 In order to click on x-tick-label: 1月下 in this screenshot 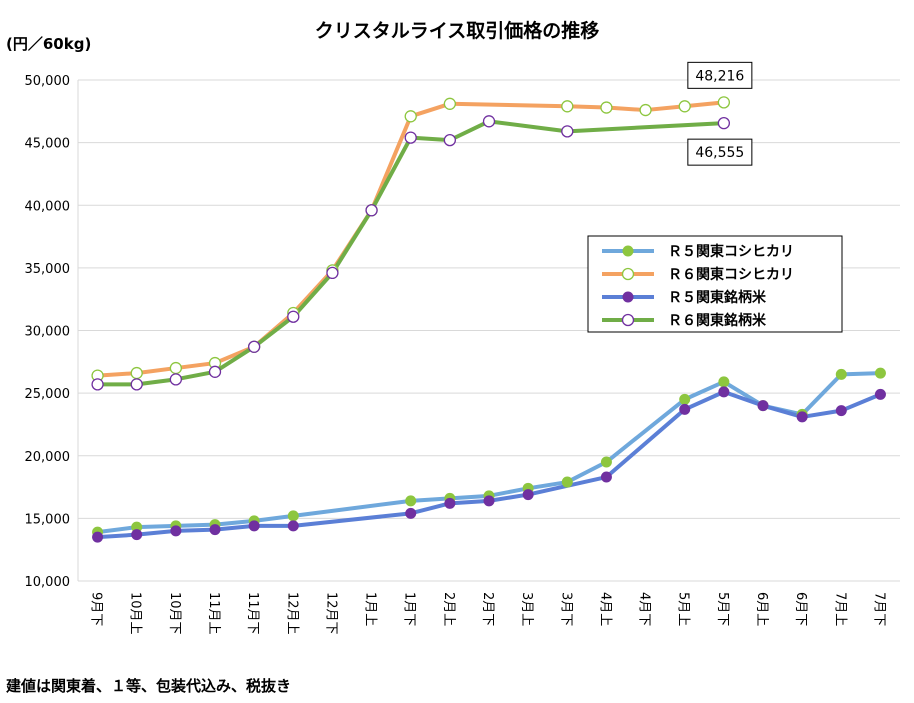, I will do `click(409, 609)`.